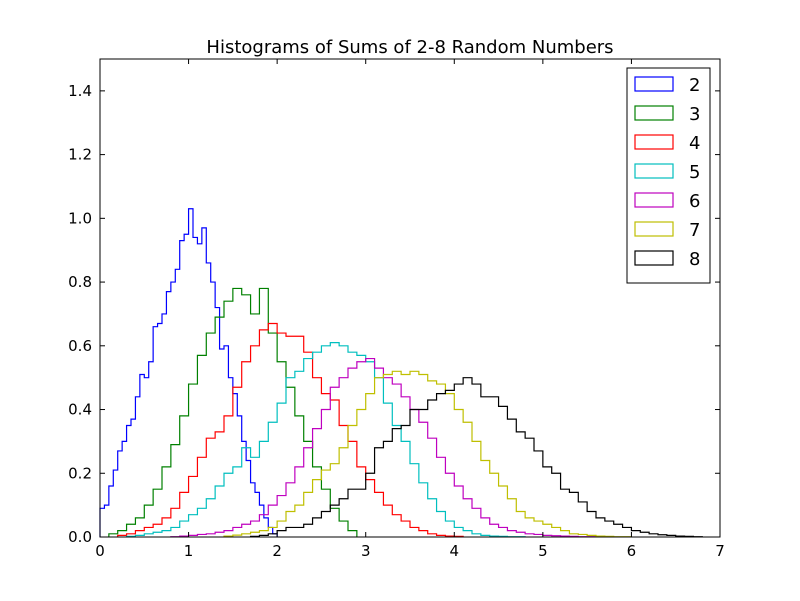 The width and height of the screenshot is (800, 601). I want to click on y-tick-label: 0.2, so click(80, 473).